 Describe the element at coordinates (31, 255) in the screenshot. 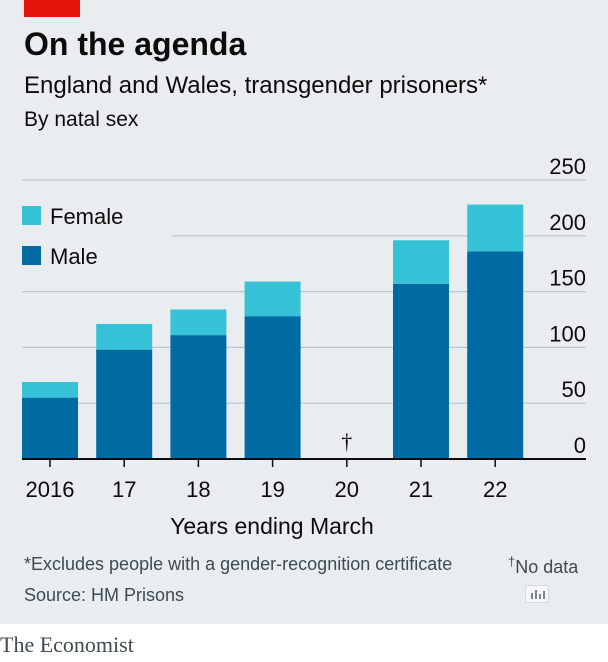

I see `legend-swatch-male` at that location.